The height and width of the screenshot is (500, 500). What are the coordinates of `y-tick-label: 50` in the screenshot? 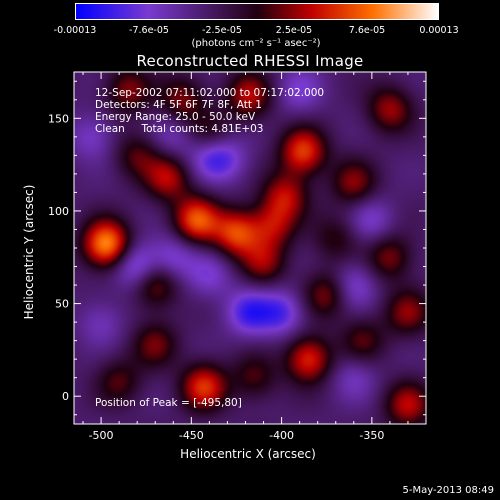 It's located at (62, 304).